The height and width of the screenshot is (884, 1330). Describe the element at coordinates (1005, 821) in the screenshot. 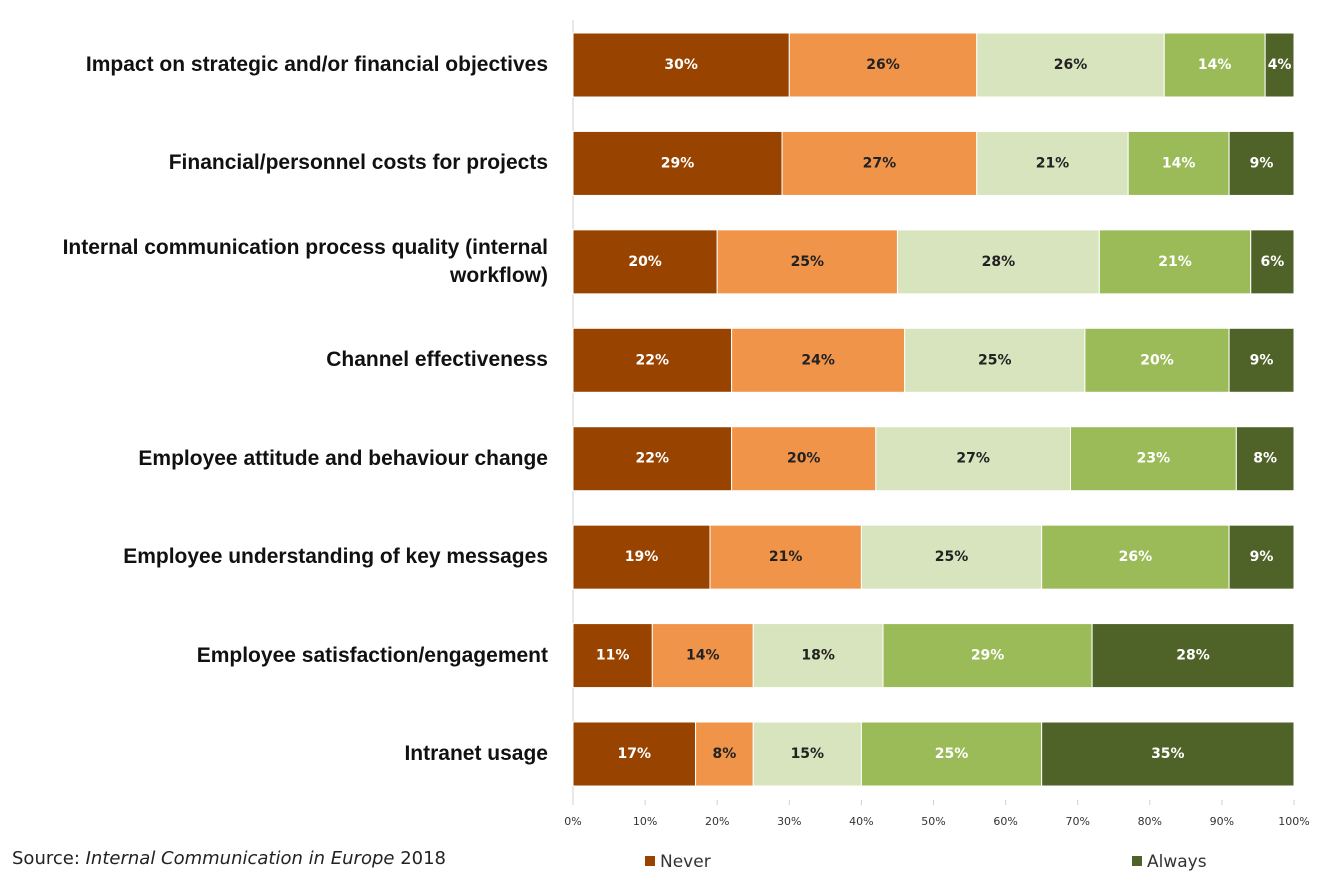

I see `x-tick-label: 60%` at that location.